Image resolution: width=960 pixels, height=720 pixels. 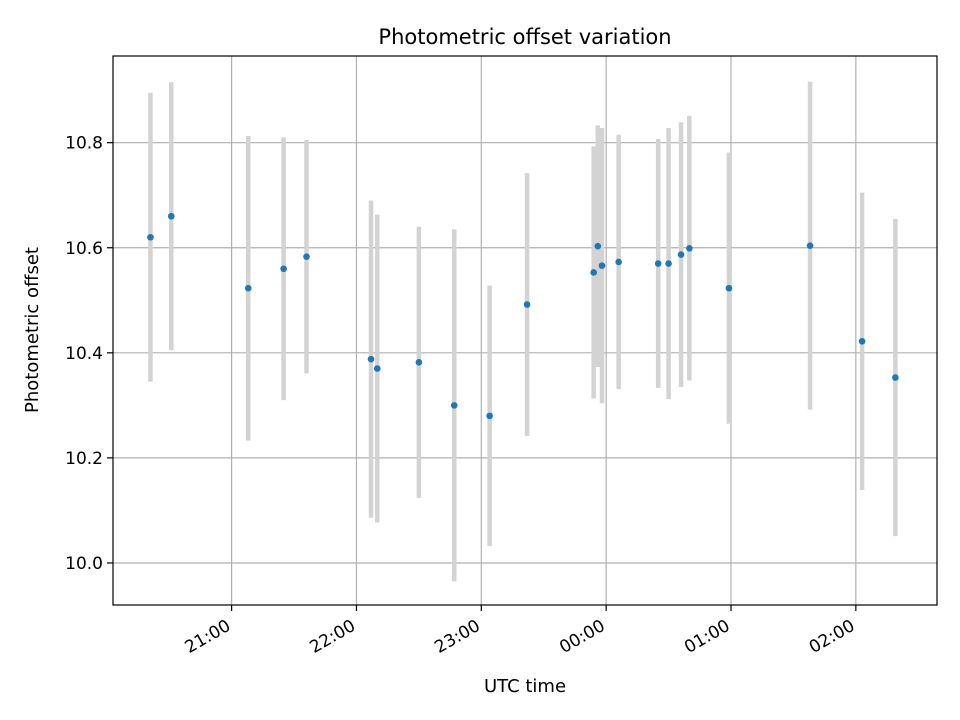 I want to click on y-tick-label: 10.0, so click(x=84, y=564).